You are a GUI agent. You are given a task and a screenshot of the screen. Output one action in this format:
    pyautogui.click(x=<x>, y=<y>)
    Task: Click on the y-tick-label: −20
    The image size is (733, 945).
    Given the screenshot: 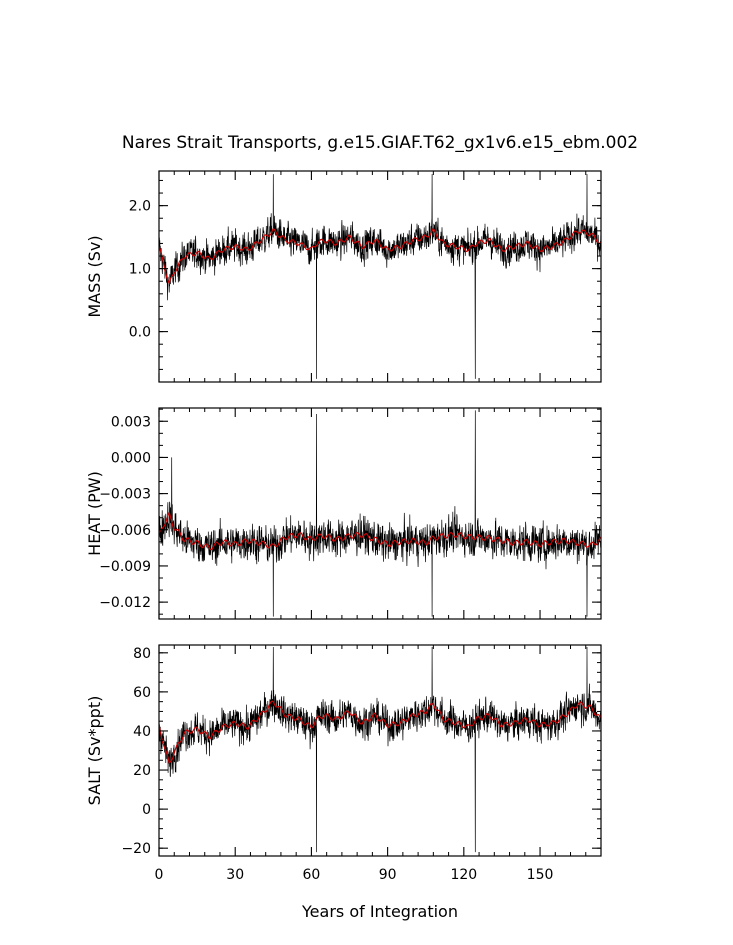 What is the action you would take?
    pyautogui.click(x=136, y=849)
    